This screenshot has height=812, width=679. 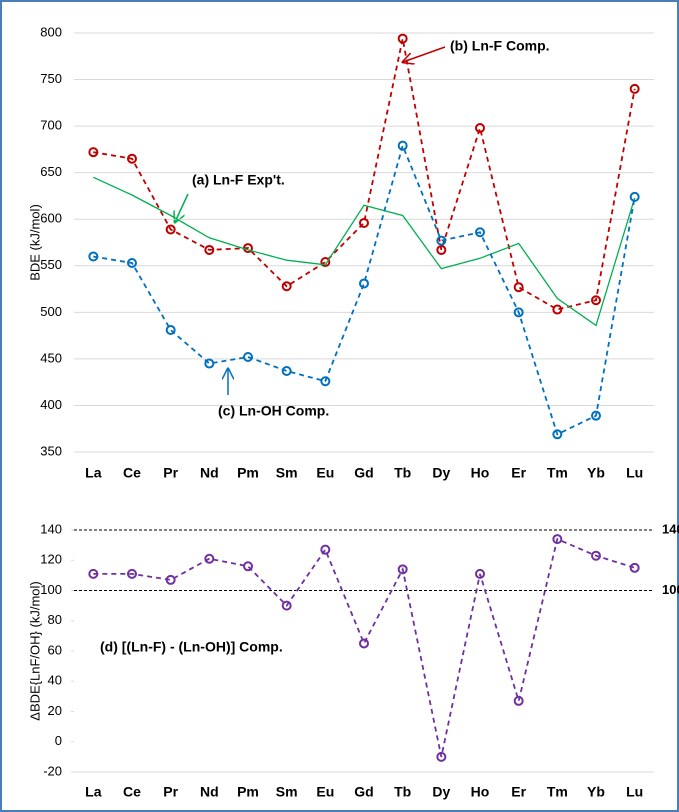 What do you see at coordinates (51, 218) in the screenshot?
I see `y-tick-label: 600` at bounding box center [51, 218].